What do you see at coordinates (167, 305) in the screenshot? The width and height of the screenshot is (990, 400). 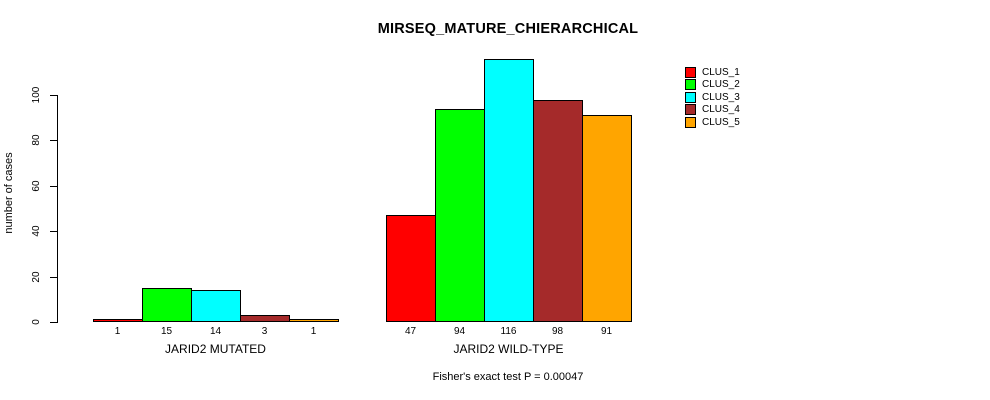 I see `bar-clus-2-jarid2-mutated` at bounding box center [167, 305].